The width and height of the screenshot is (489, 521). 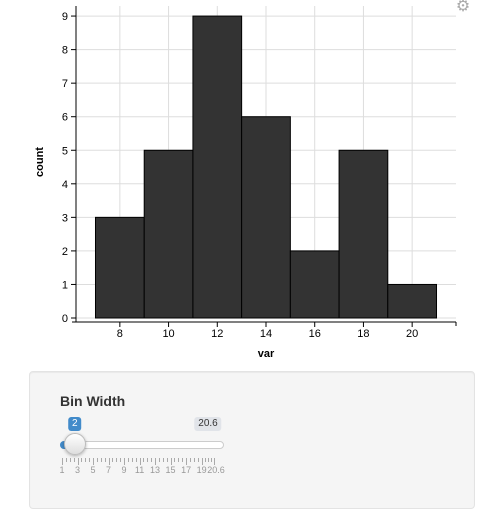 What do you see at coordinates (109, 470) in the screenshot?
I see `slider-tick-label: 7` at bounding box center [109, 470].